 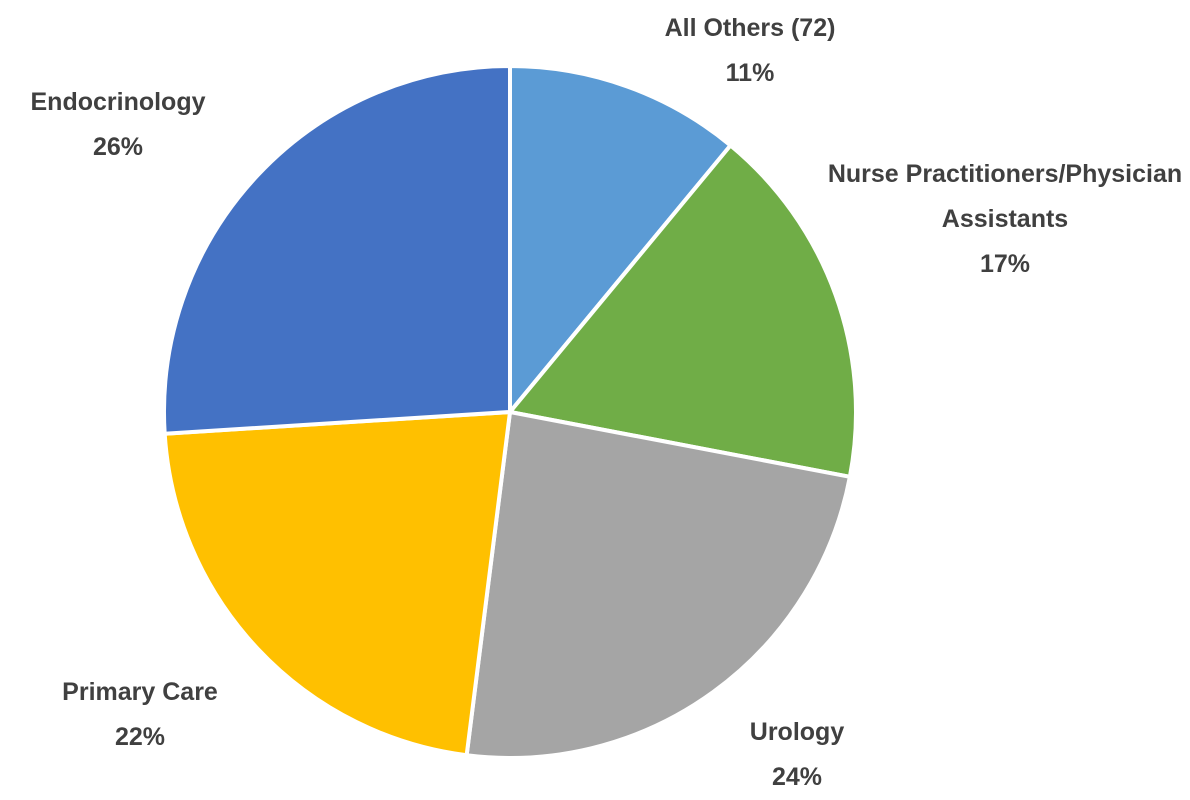 What do you see at coordinates (750, 51) in the screenshot?
I see `data-label: All Others (72) 11%` at bounding box center [750, 51].